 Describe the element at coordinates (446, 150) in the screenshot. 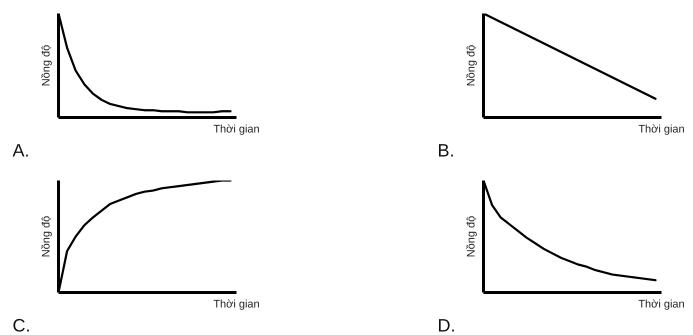

I see `text: B.` at that location.